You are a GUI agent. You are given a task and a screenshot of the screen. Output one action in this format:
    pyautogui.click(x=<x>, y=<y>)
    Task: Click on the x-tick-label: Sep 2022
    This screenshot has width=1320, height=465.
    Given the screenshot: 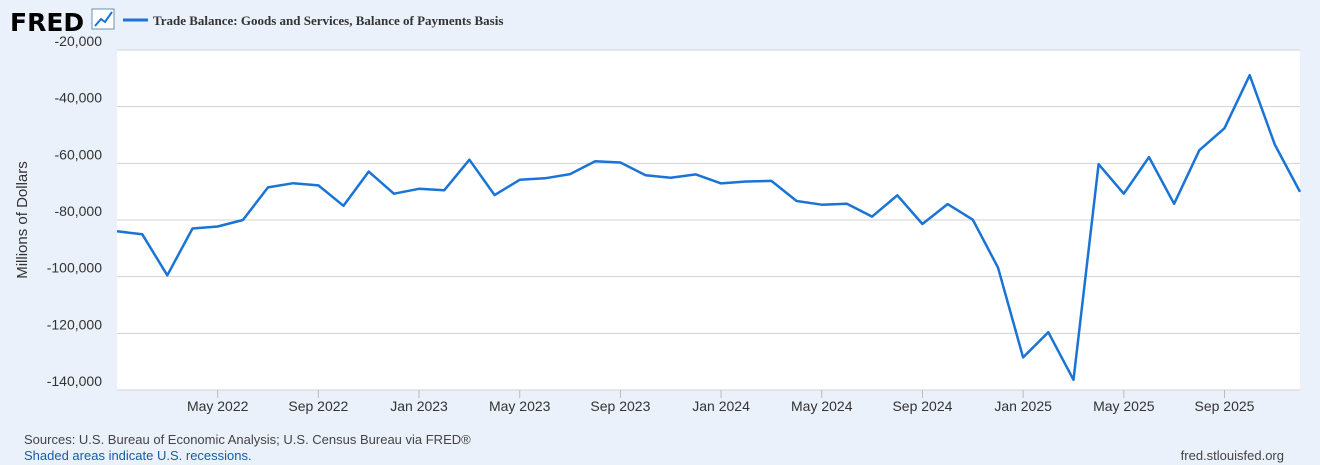 What is the action you would take?
    pyautogui.click(x=318, y=406)
    